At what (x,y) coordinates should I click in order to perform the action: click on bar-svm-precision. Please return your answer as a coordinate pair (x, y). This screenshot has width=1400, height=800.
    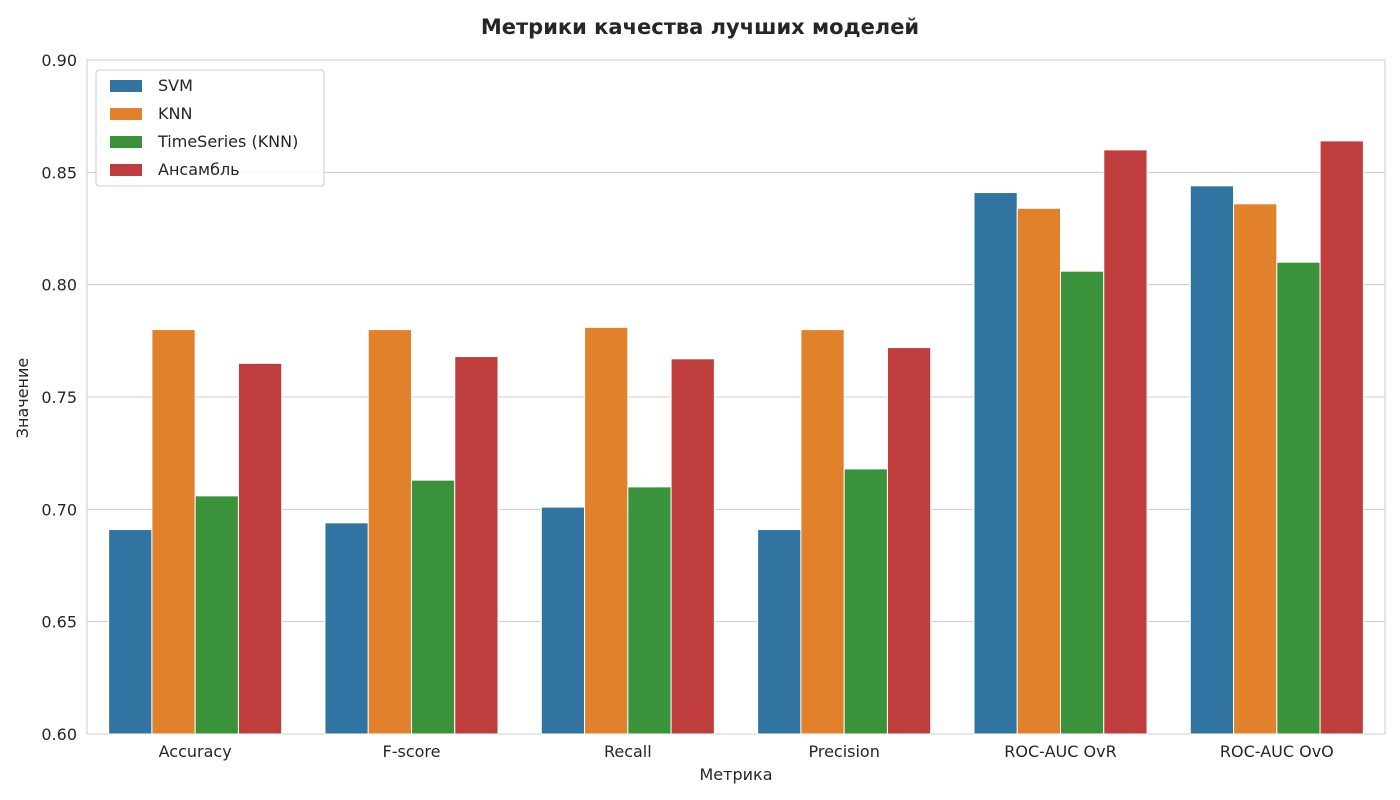
    Looking at the image, I should click on (779, 632).